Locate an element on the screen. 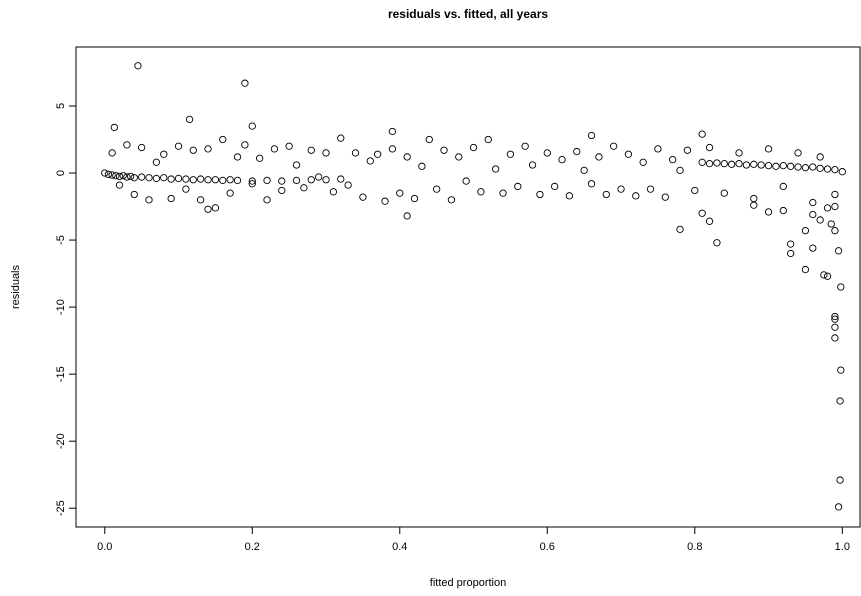 The height and width of the screenshot is (596, 861). y-tick-label: -25 is located at coordinates (61, 508).